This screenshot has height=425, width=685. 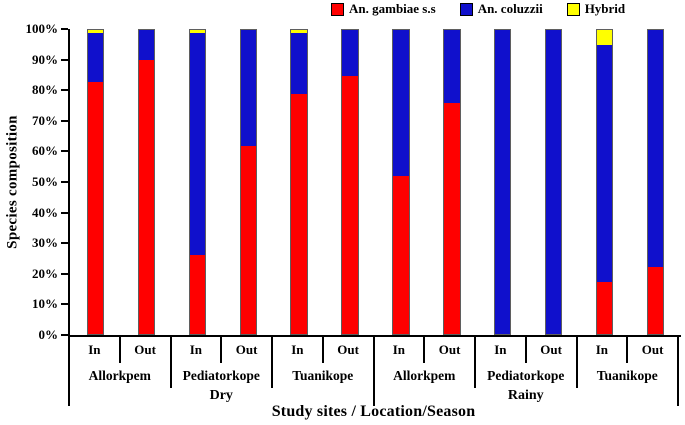 I want to click on legend-item-hybrid: Hybrid, so click(x=596, y=9).